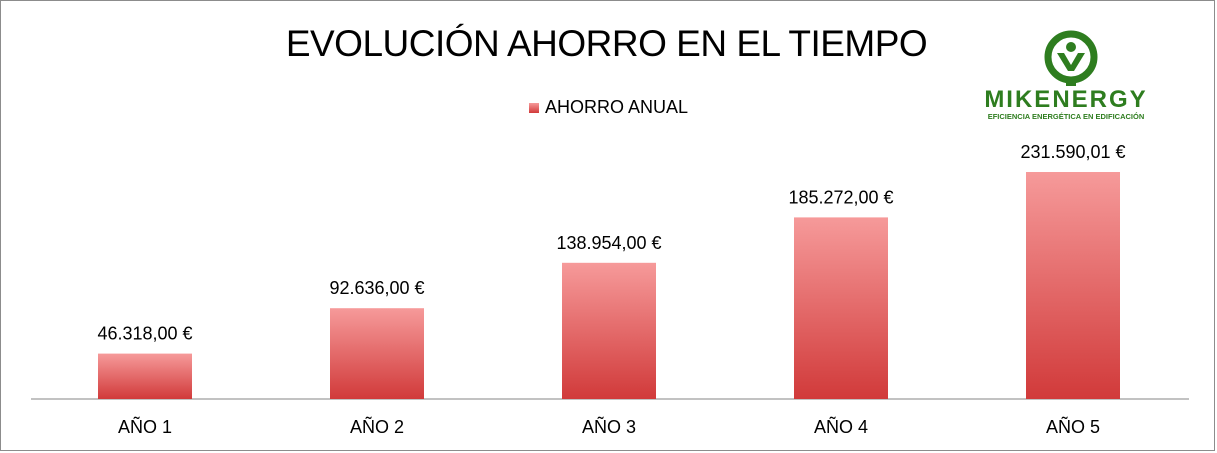 Image resolution: width=1217 pixels, height=453 pixels. What do you see at coordinates (145, 426) in the screenshot?
I see `x-tick-label-1: AÑO 1` at bounding box center [145, 426].